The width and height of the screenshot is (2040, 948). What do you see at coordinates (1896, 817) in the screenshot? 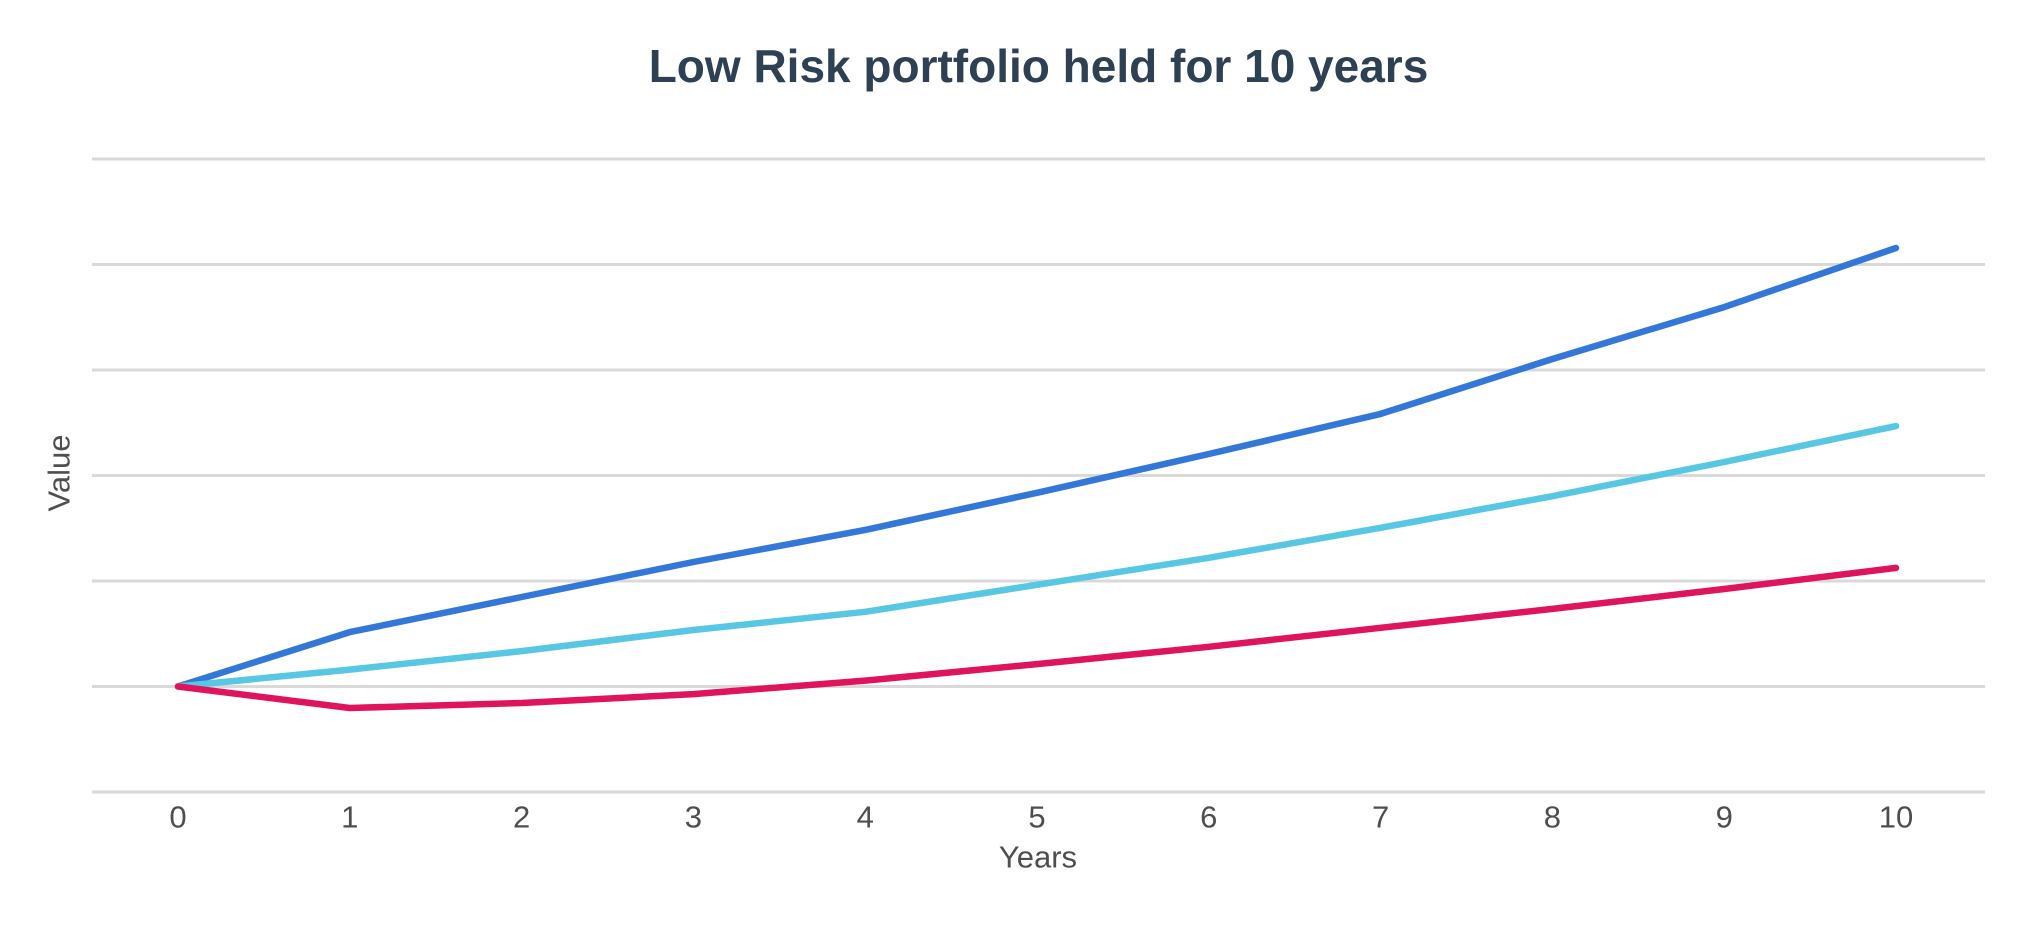
I see `x-tick-label: 10` at bounding box center [1896, 817].